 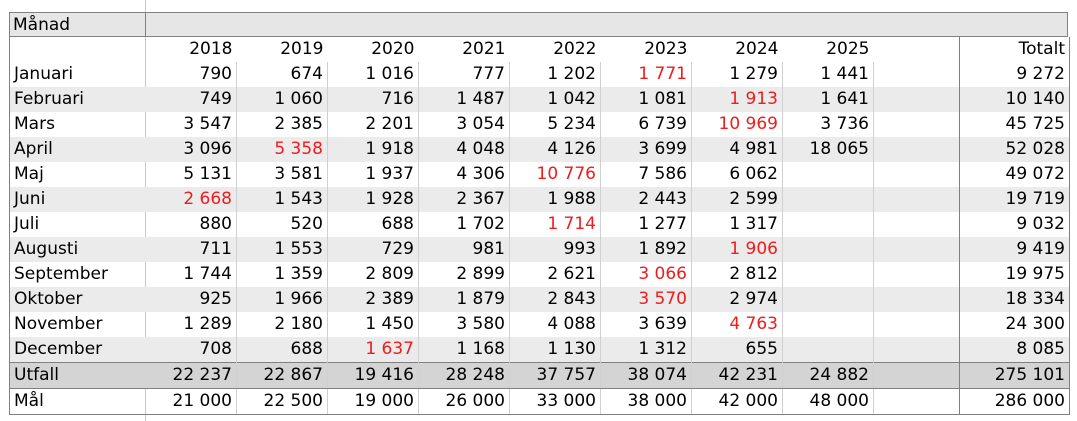 What do you see at coordinates (282, 124) in the screenshot?
I see `value-cell: 2 385` at bounding box center [282, 124].